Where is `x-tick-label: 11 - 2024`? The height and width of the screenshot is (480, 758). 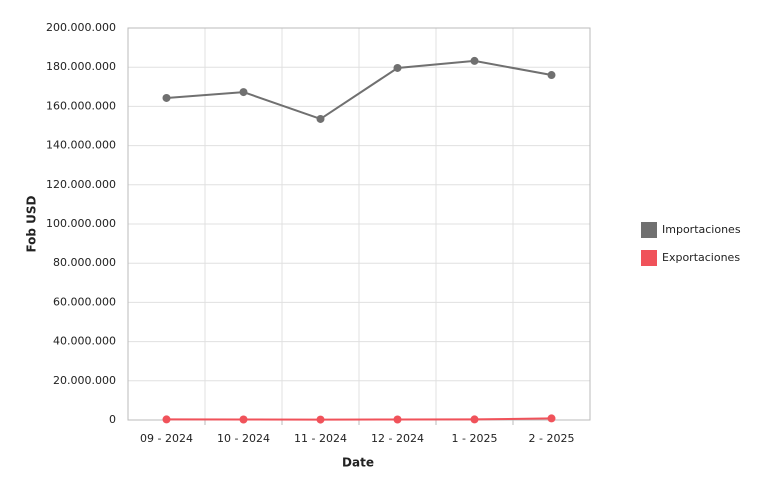 x-tick-label: 11 - 2024 is located at coordinates (320, 438).